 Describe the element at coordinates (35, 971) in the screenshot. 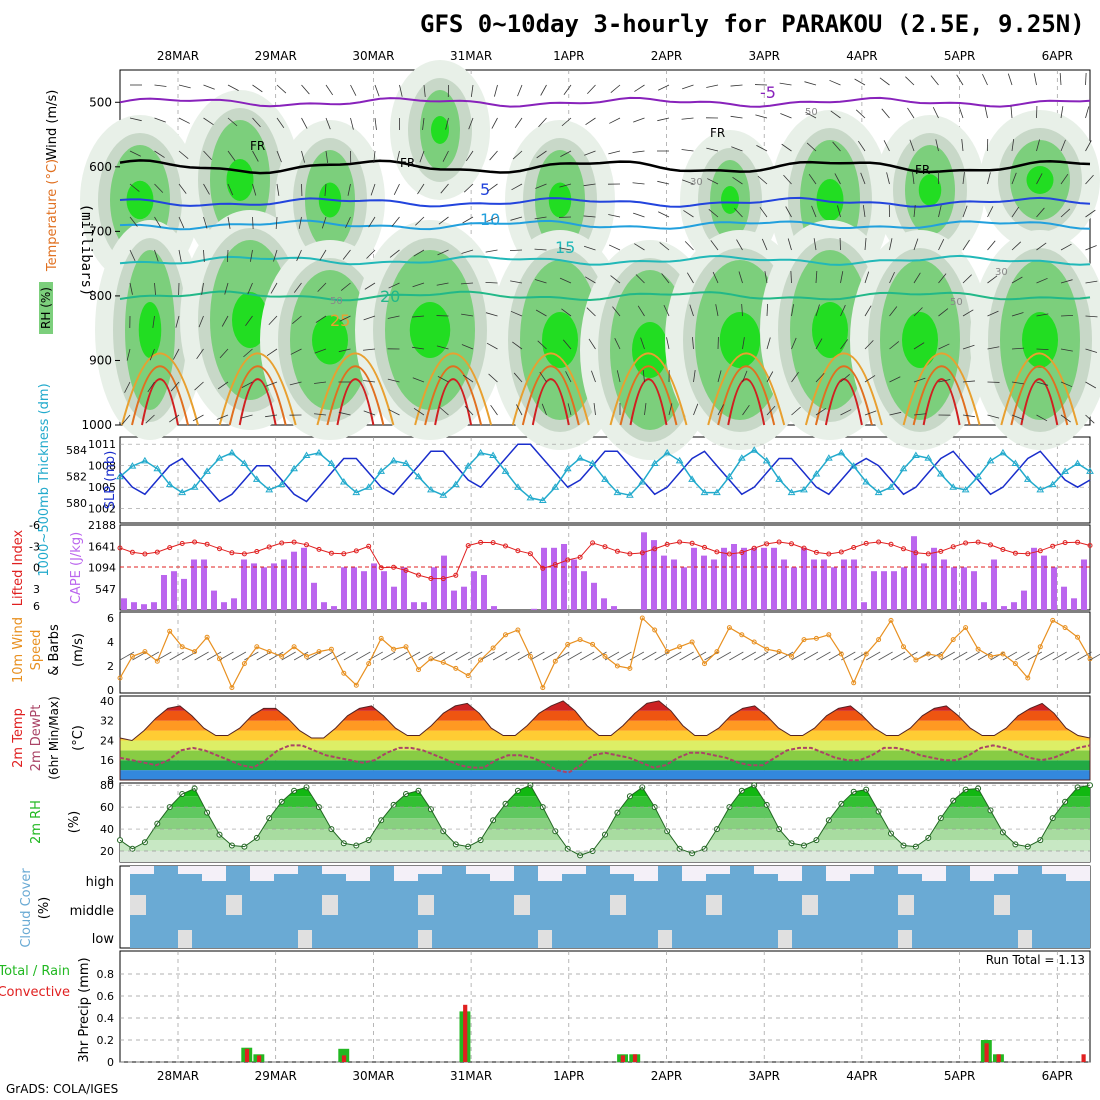

I see `precip-axis-label: Total / Rain` at that location.